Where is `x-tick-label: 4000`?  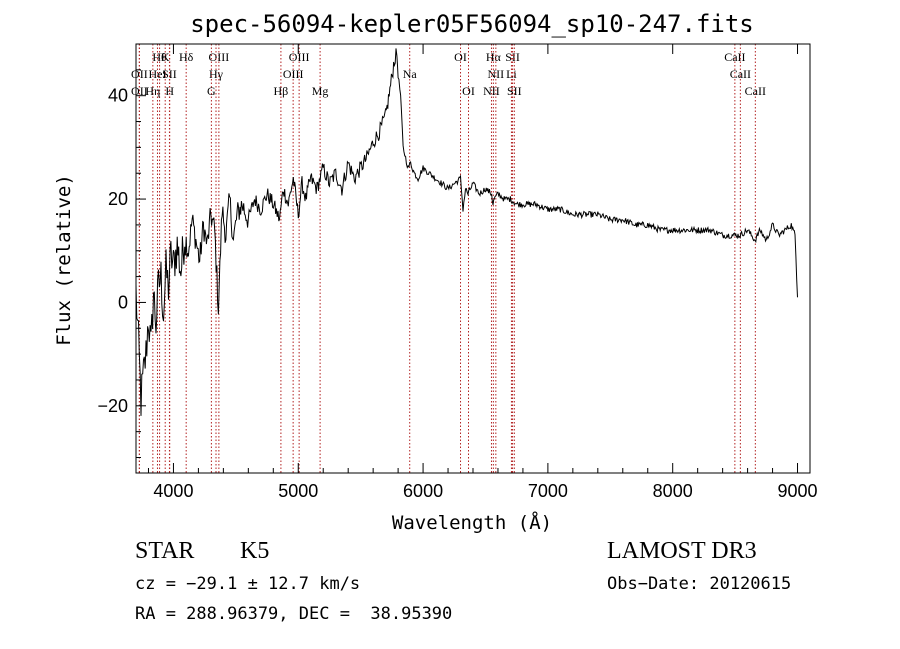
x-tick-label: 4000 is located at coordinates (173, 491).